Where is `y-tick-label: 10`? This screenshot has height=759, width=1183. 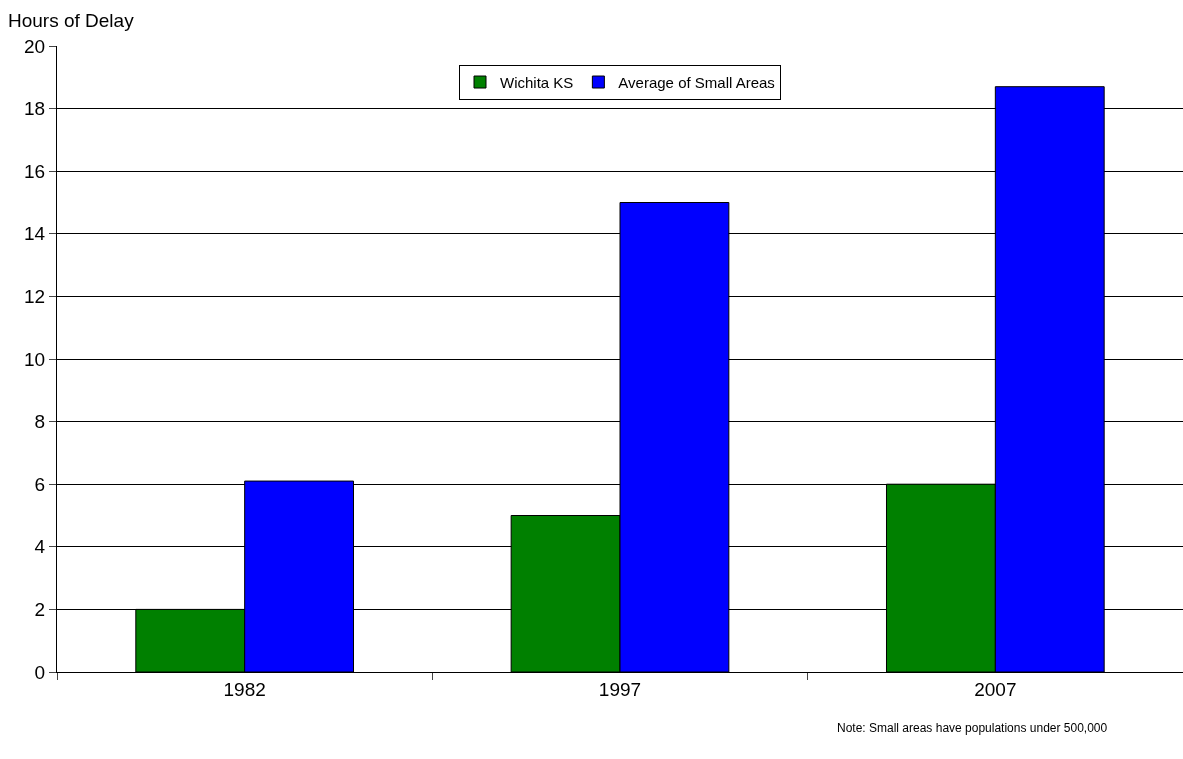
y-tick-label: 10 is located at coordinates (35, 359).